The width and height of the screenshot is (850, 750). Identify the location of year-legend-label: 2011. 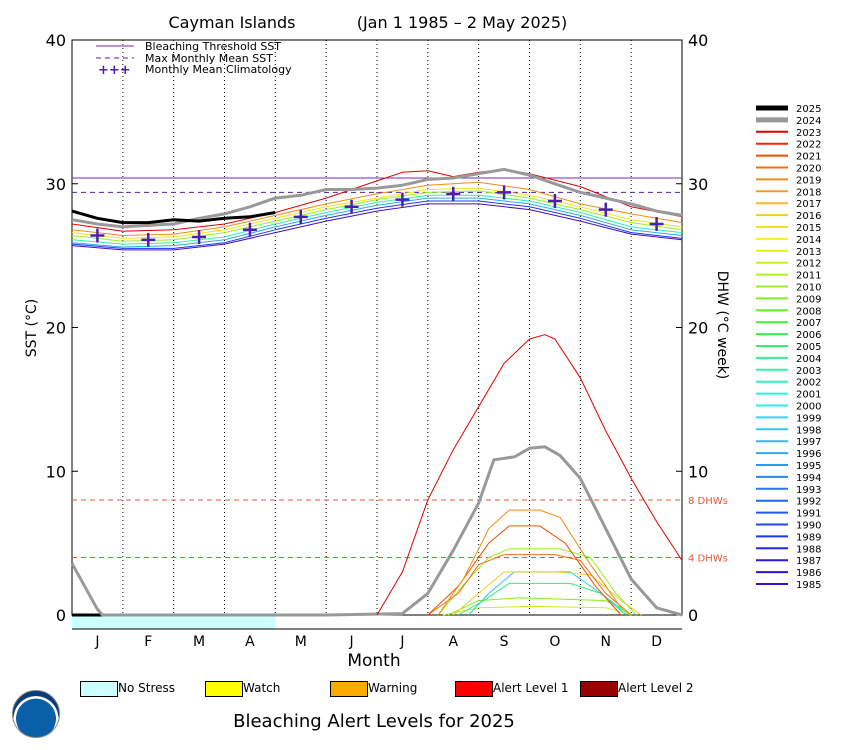
(808, 276).